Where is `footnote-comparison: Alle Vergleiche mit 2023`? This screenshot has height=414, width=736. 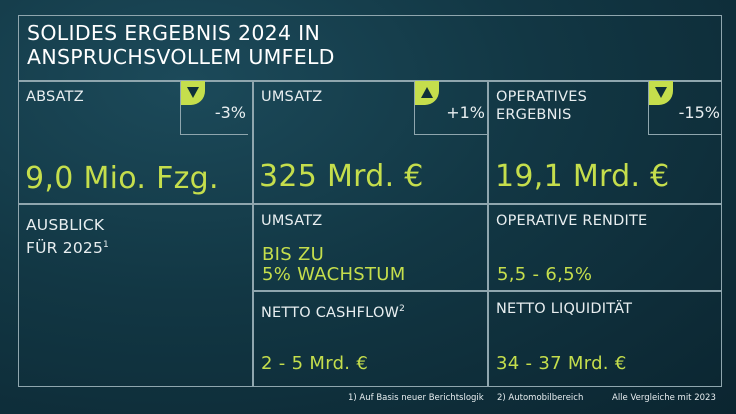 footnote-comparison: Alle Vergleiche mit 2023 is located at coordinates (664, 398).